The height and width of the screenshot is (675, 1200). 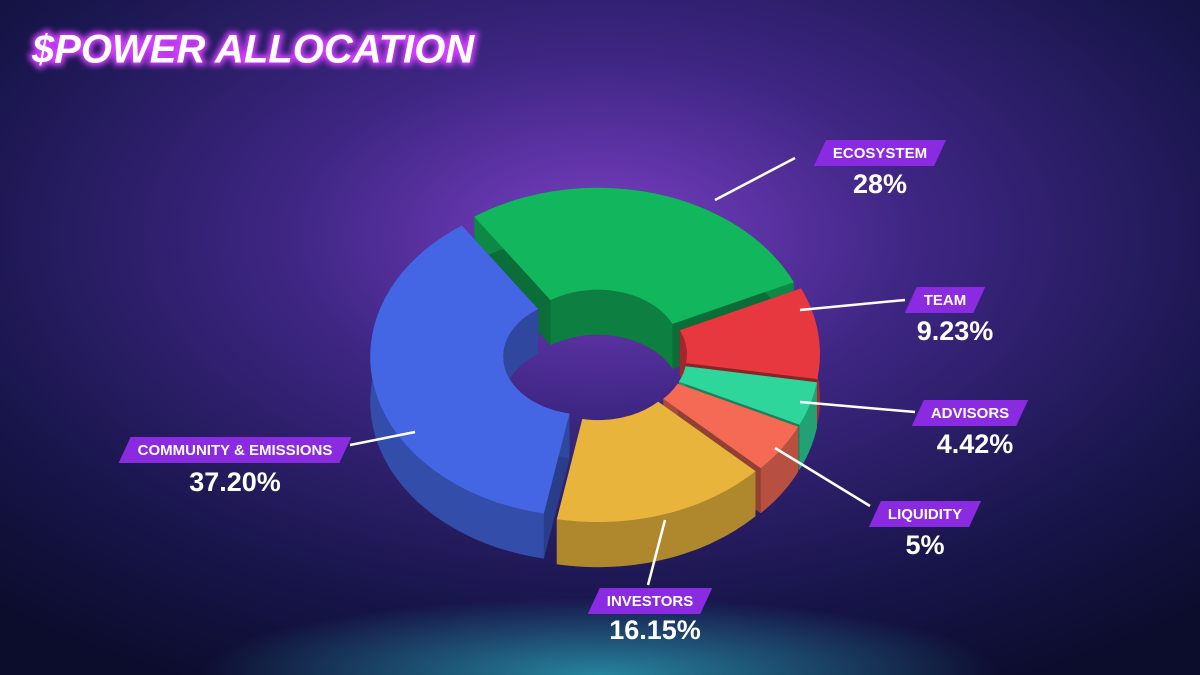 What do you see at coordinates (924, 545) in the screenshot?
I see `value-label: 5%` at bounding box center [924, 545].